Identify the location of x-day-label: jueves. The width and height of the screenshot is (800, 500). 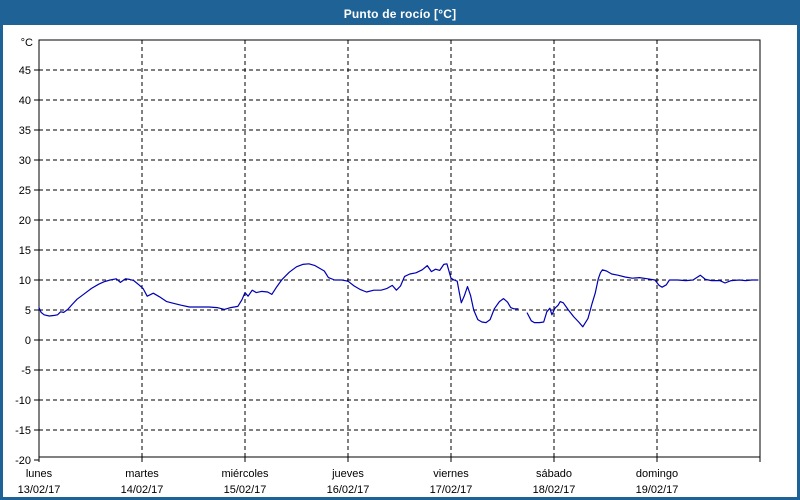
(347, 474).